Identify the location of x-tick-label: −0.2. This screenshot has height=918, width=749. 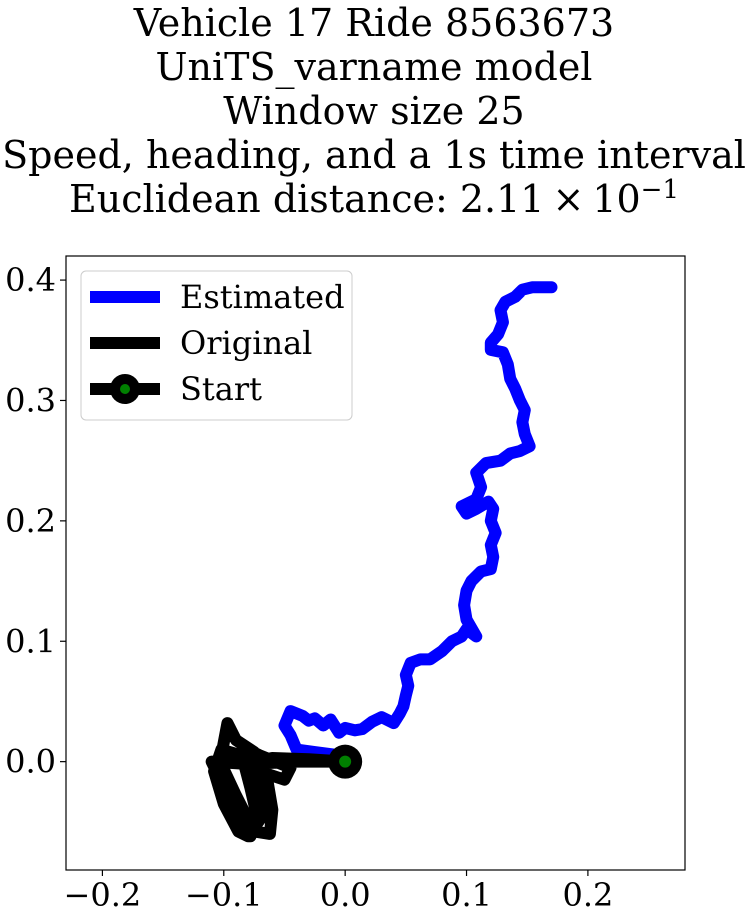
(103, 895).